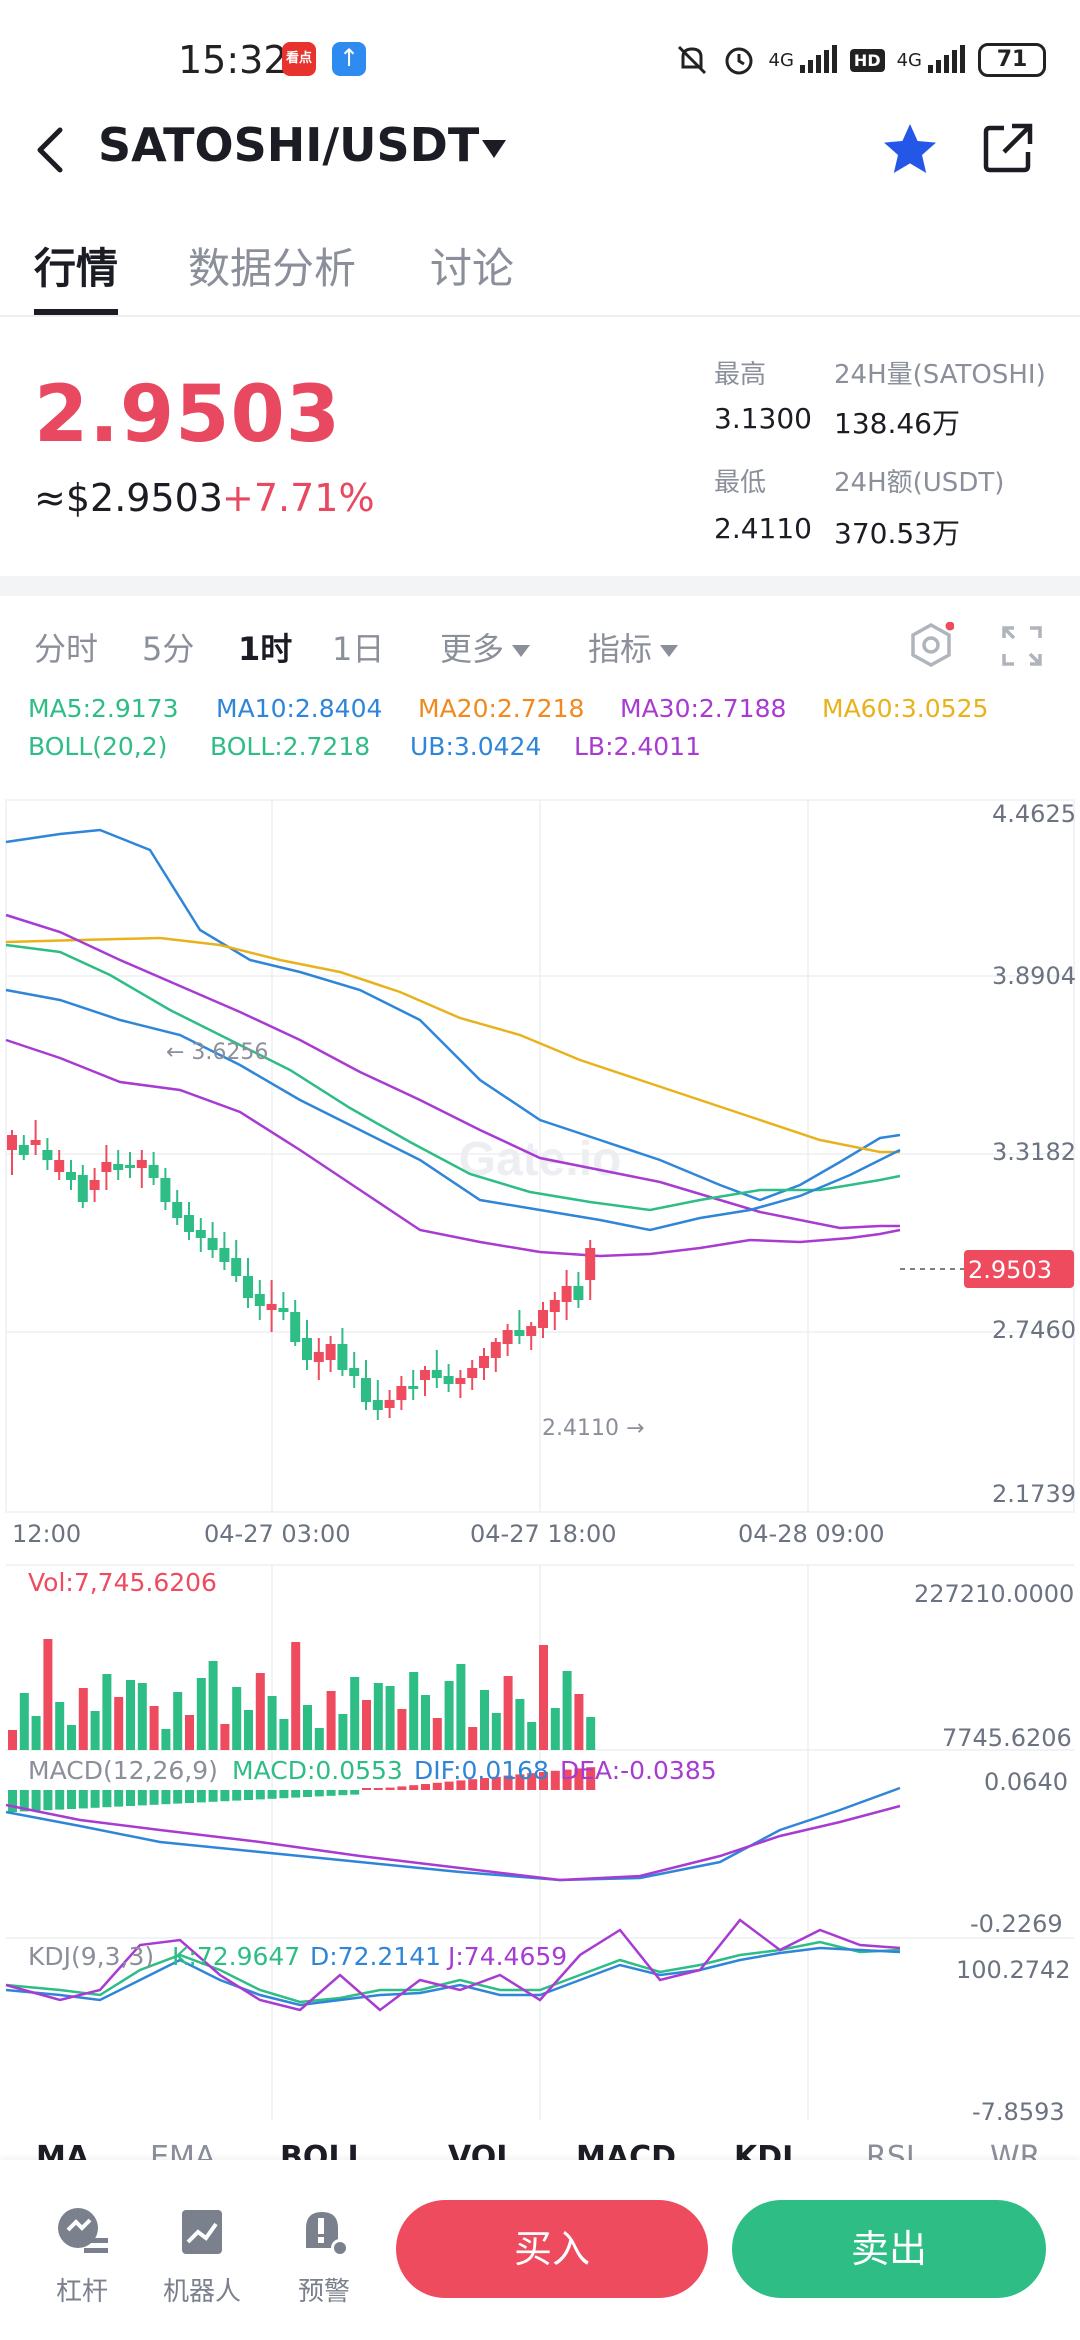  I want to click on alert-button: 预警, so click(324, 2256).